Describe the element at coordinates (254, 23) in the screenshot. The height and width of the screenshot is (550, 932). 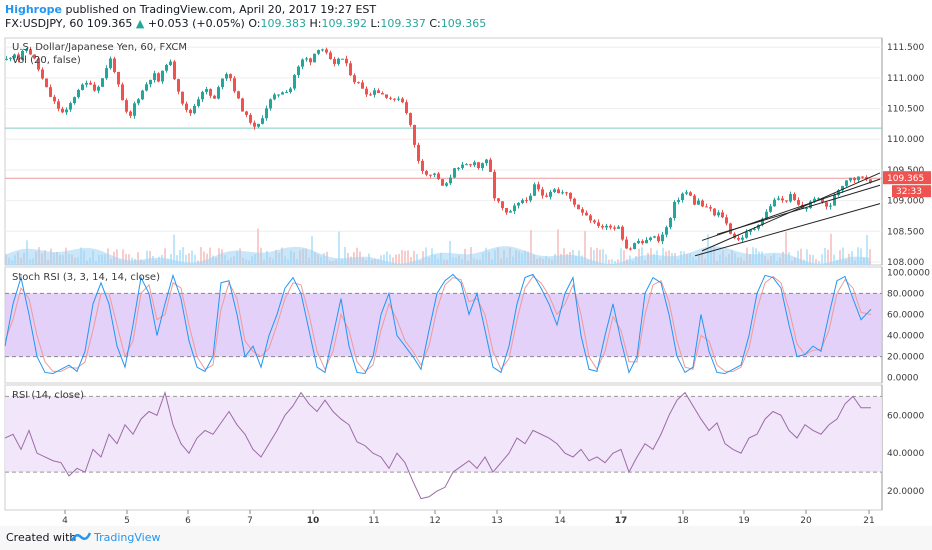
I see `open-label: O:` at that location.